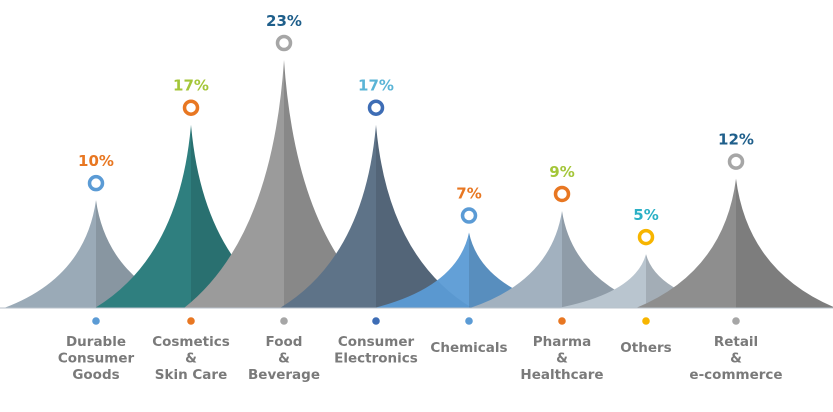 The height and width of the screenshot is (412, 833). I want to click on category-label: Food & Beverage, so click(284, 358).